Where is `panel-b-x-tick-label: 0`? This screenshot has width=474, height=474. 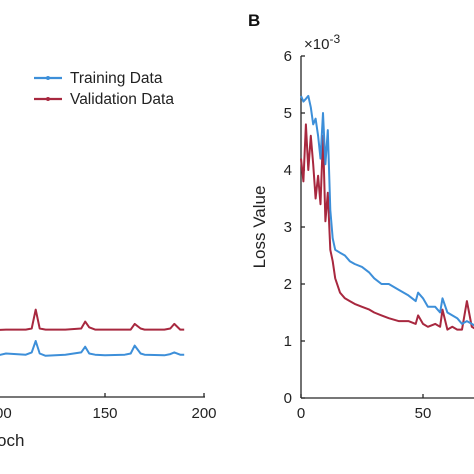 panel-b-x-tick-label: 0 is located at coordinates (301, 413).